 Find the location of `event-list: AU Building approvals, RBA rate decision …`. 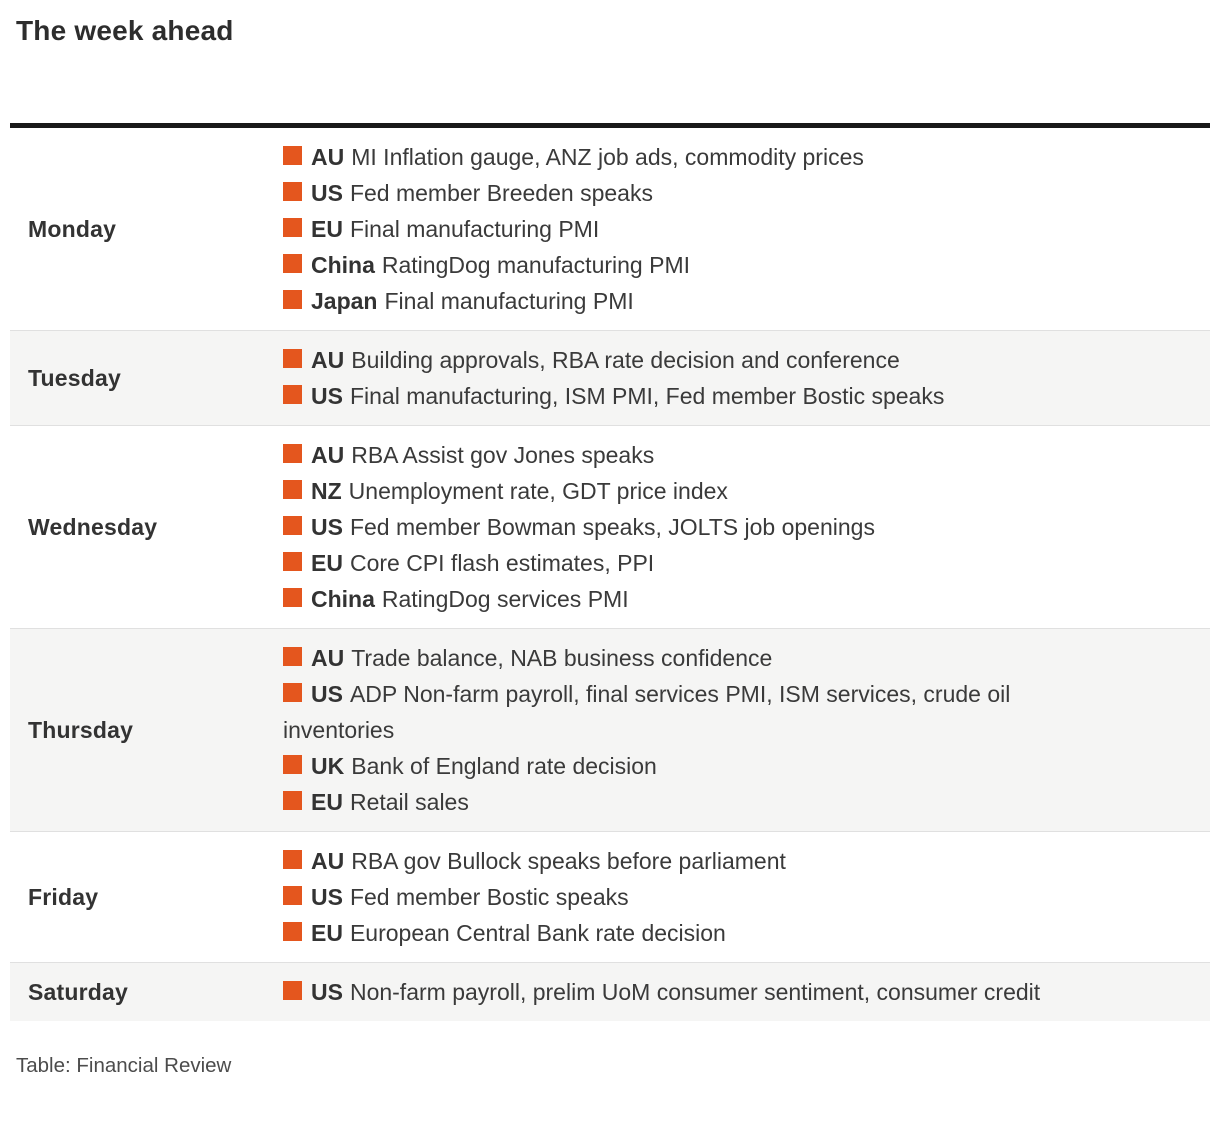

event-list: AU Building approvals, RBA rate decision … is located at coordinates (680, 378).